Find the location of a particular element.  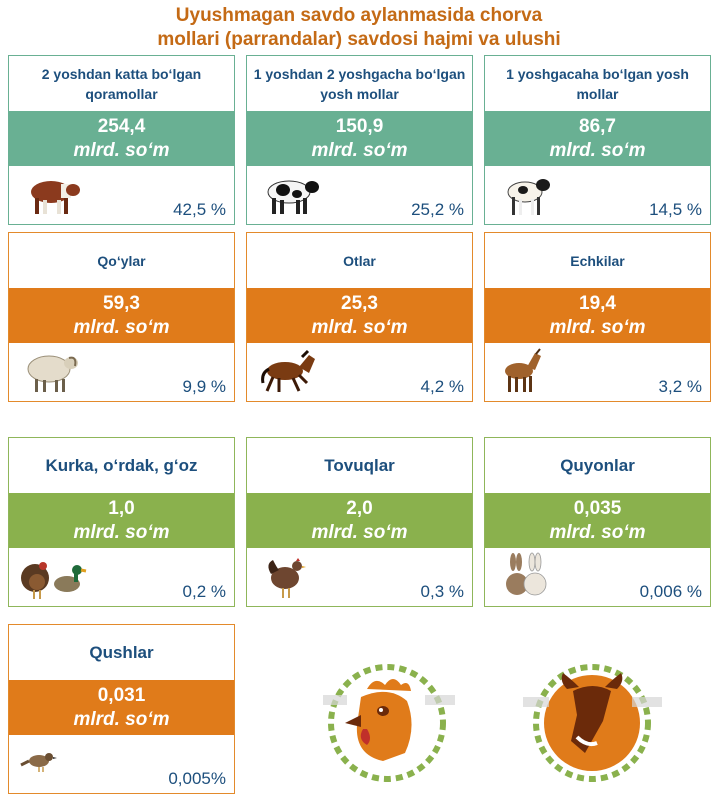

card-sheep: Qo‘ylar 59,3 mlrd. so‘m 9,9 % is located at coordinates (121, 317).